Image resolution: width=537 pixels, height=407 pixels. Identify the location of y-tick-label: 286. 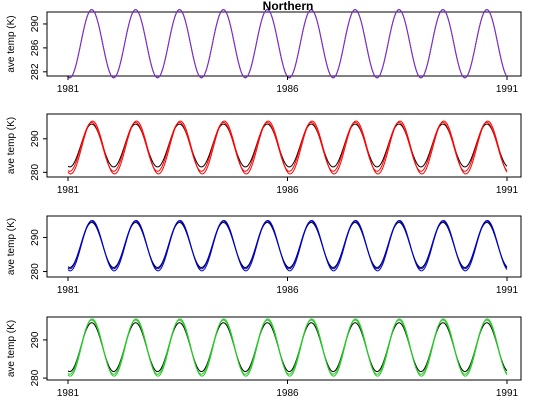
(35, 47).